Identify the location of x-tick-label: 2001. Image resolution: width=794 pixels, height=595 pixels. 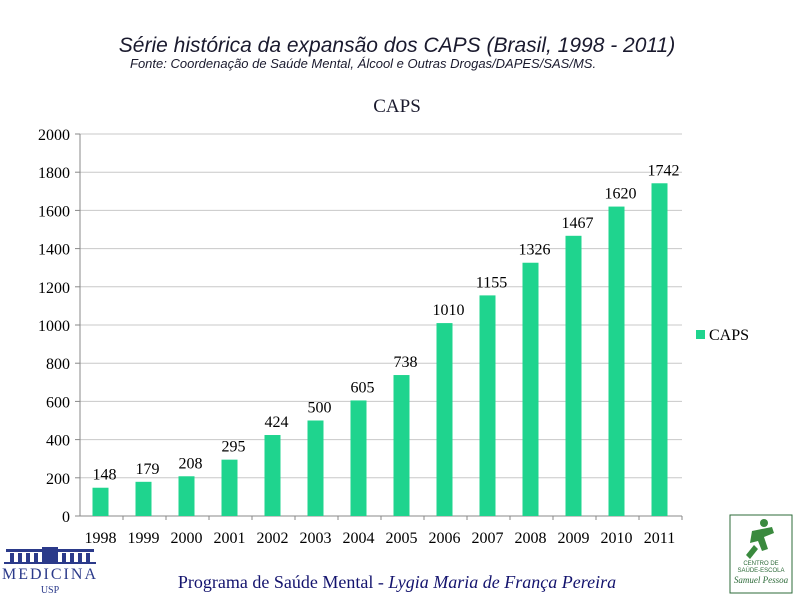
(230, 537).